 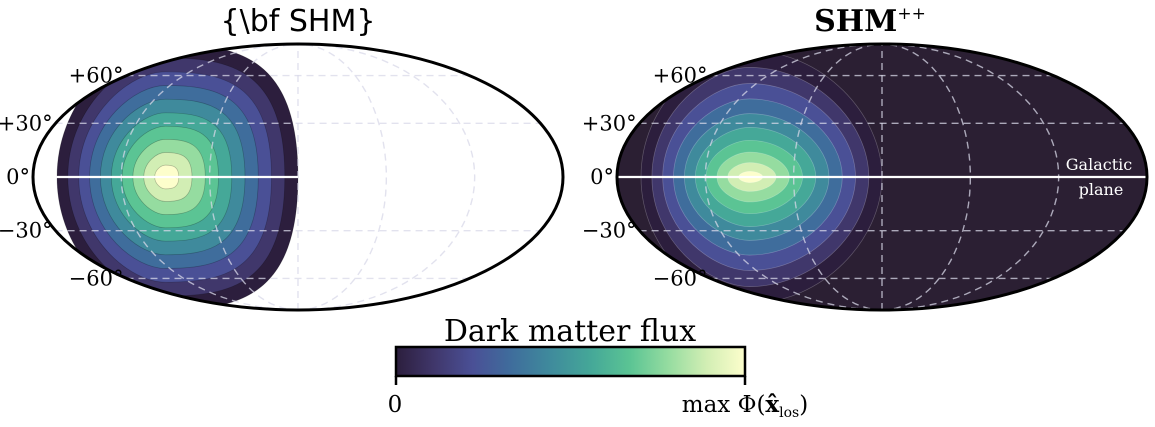 I want to click on shm-panel-title: {\bf SHM}, so click(x=298, y=21).